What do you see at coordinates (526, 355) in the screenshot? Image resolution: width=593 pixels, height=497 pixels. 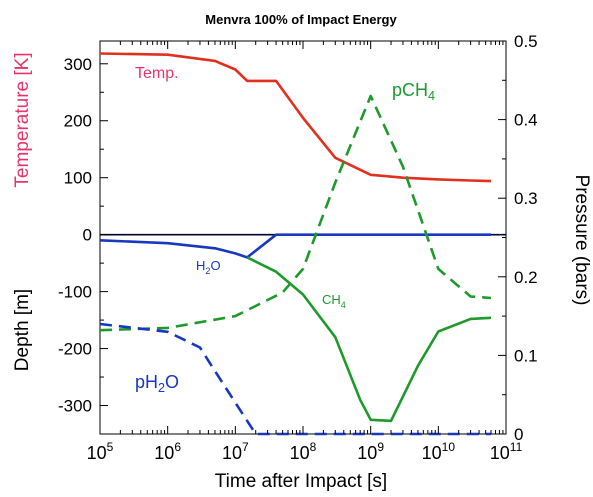 I see `right-tick-label: 0.1` at bounding box center [526, 355].